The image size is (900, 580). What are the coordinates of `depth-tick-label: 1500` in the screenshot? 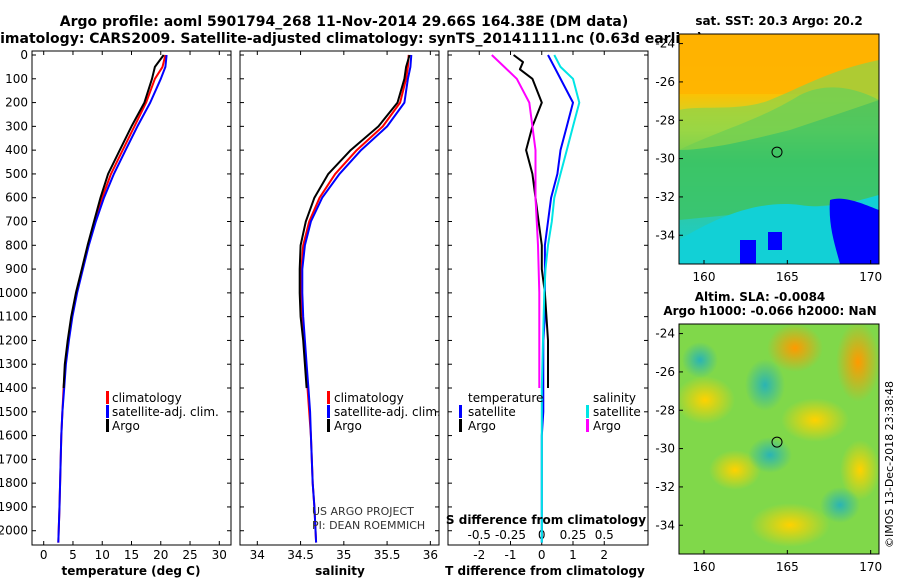 It's located at (14, 412).